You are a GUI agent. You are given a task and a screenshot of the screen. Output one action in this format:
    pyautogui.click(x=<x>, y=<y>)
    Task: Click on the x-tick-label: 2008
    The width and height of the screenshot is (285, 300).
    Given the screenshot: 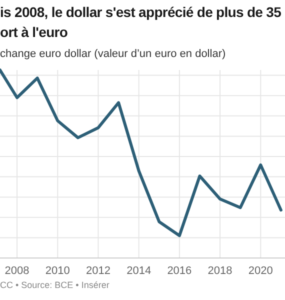 What is the action you would take?
    pyautogui.click(x=17, y=270)
    